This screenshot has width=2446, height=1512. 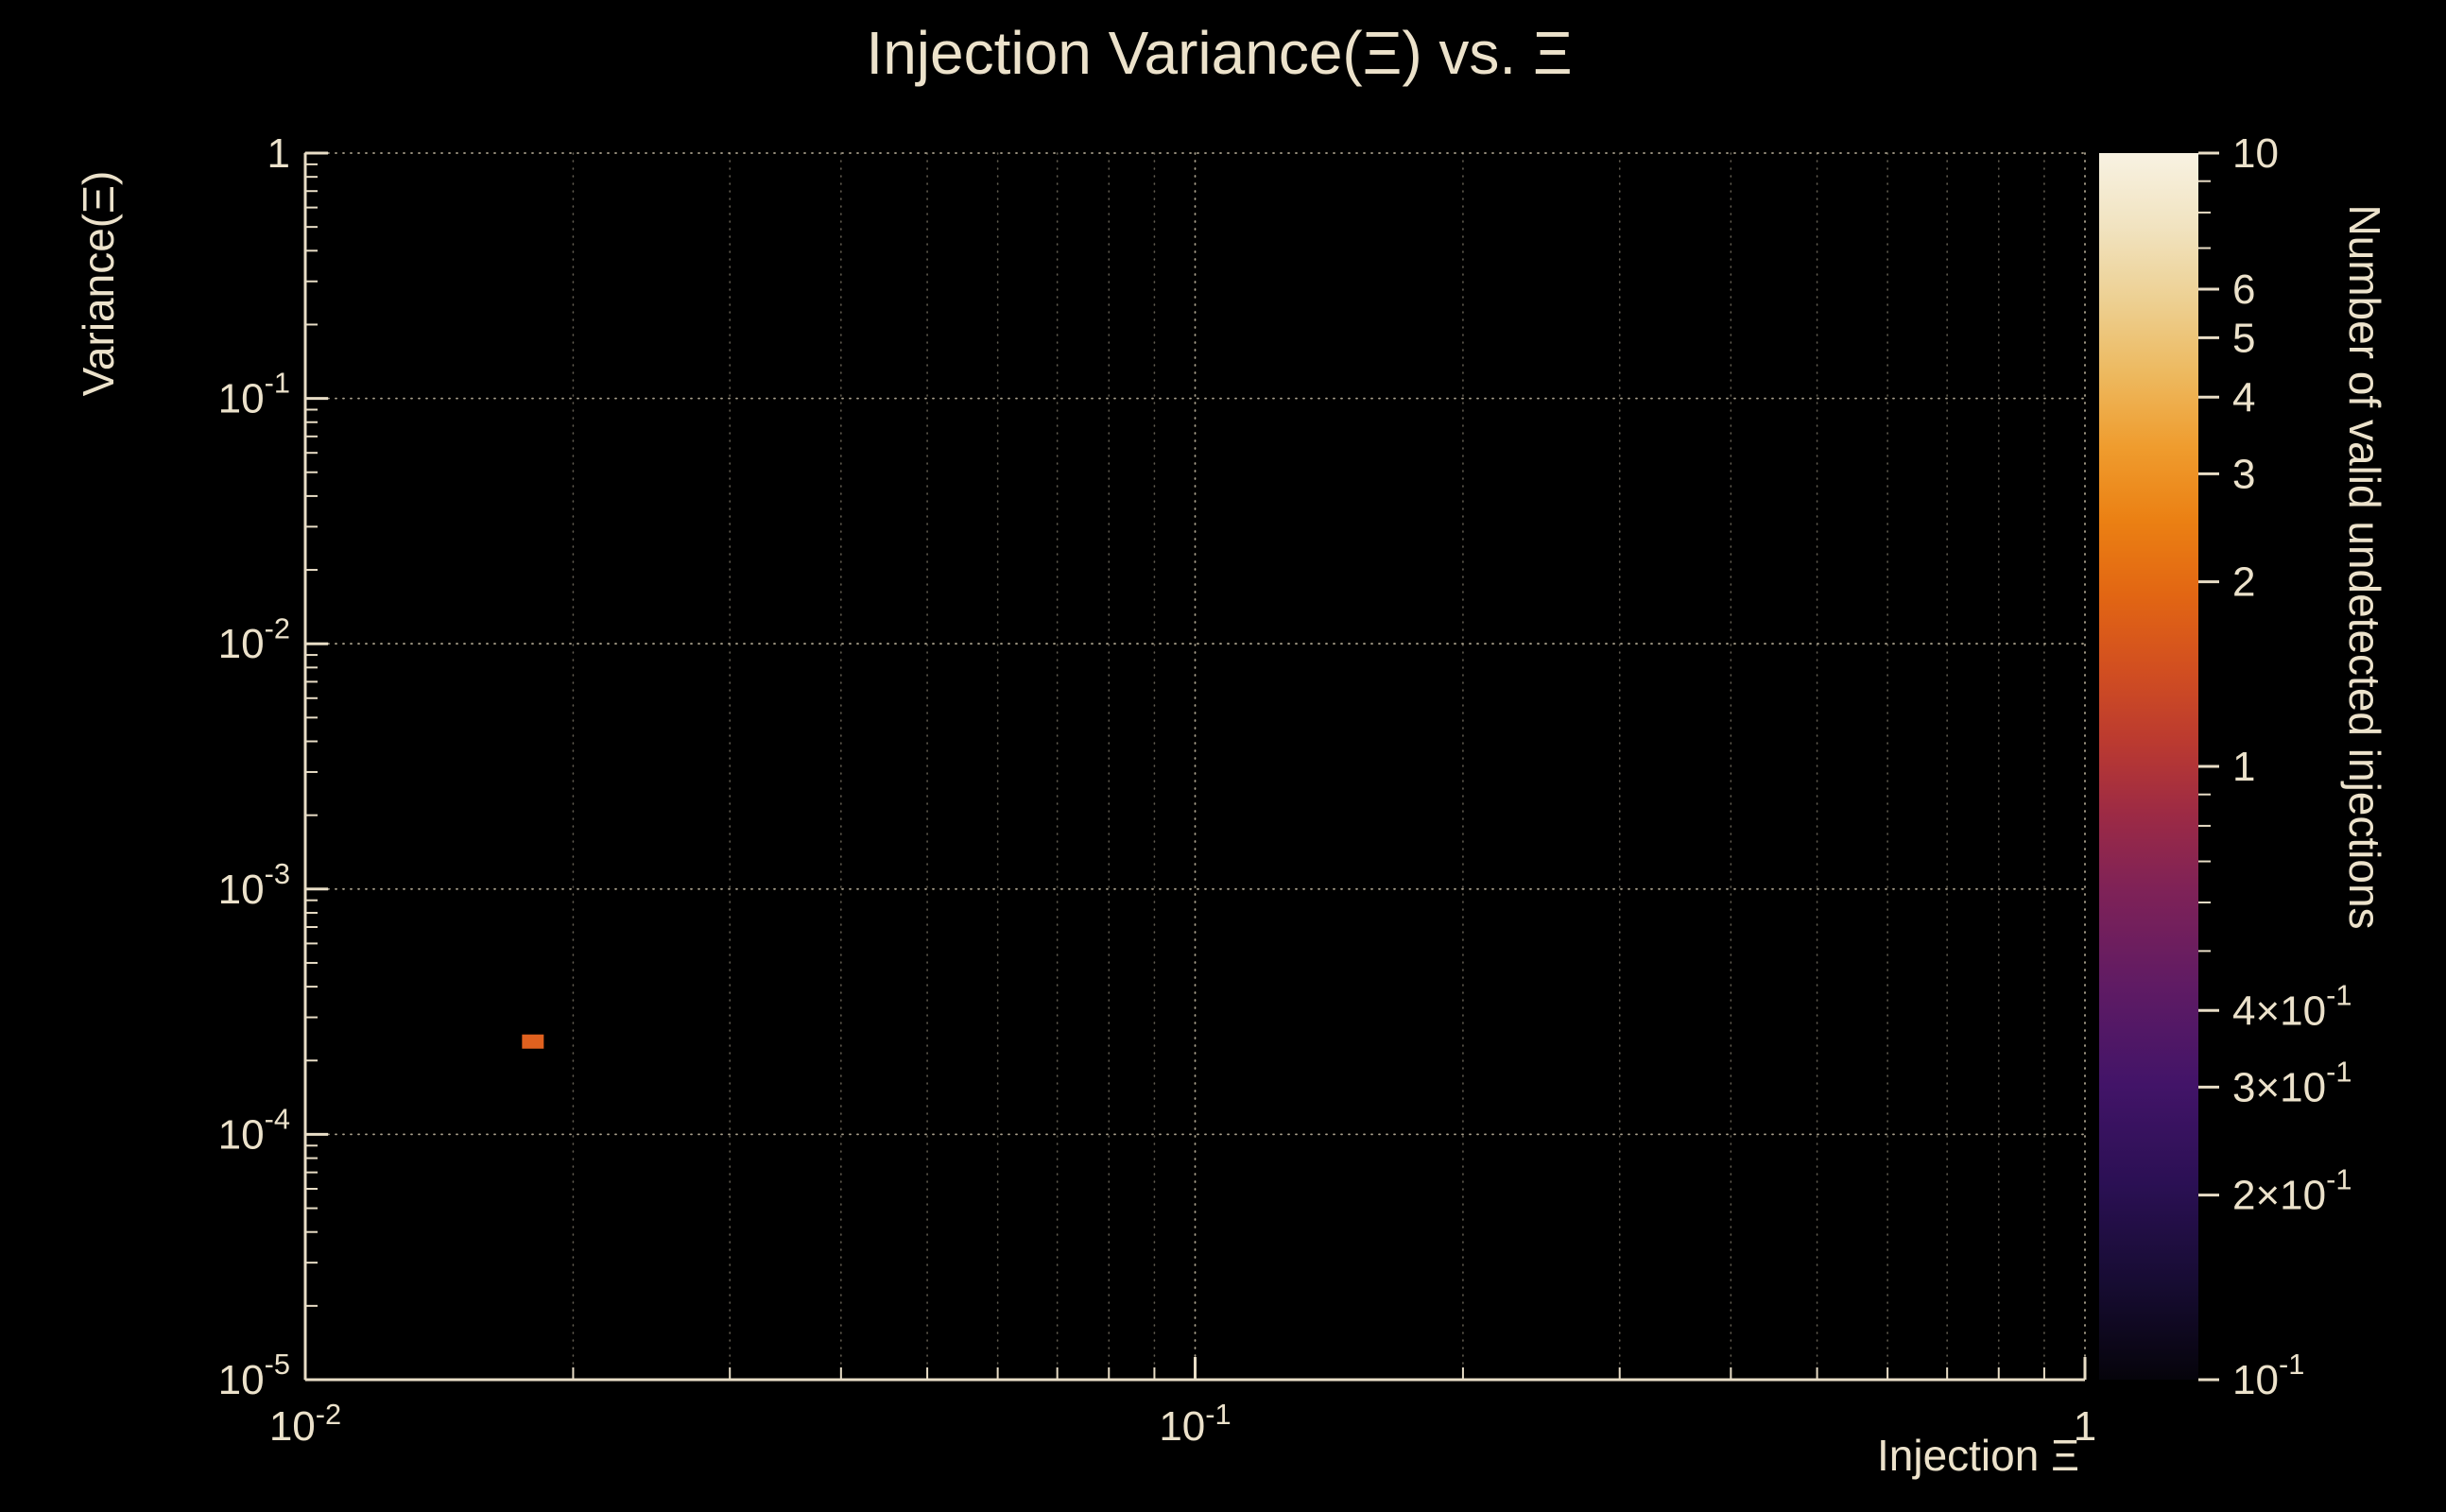 What do you see at coordinates (2243, 289) in the screenshot?
I see `colorbar-tick-label: 6` at bounding box center [2243, 289].